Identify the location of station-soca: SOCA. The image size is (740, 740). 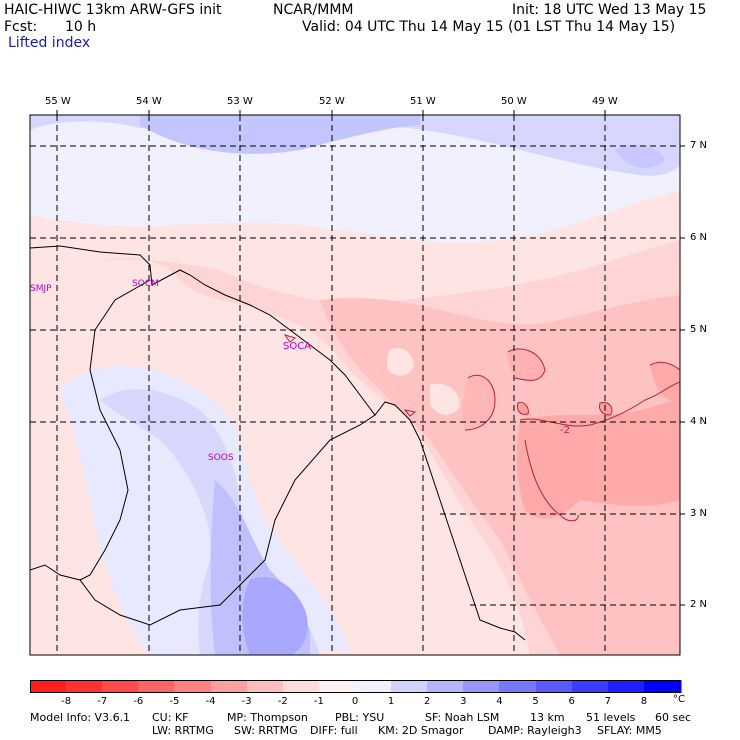
(297, 346).